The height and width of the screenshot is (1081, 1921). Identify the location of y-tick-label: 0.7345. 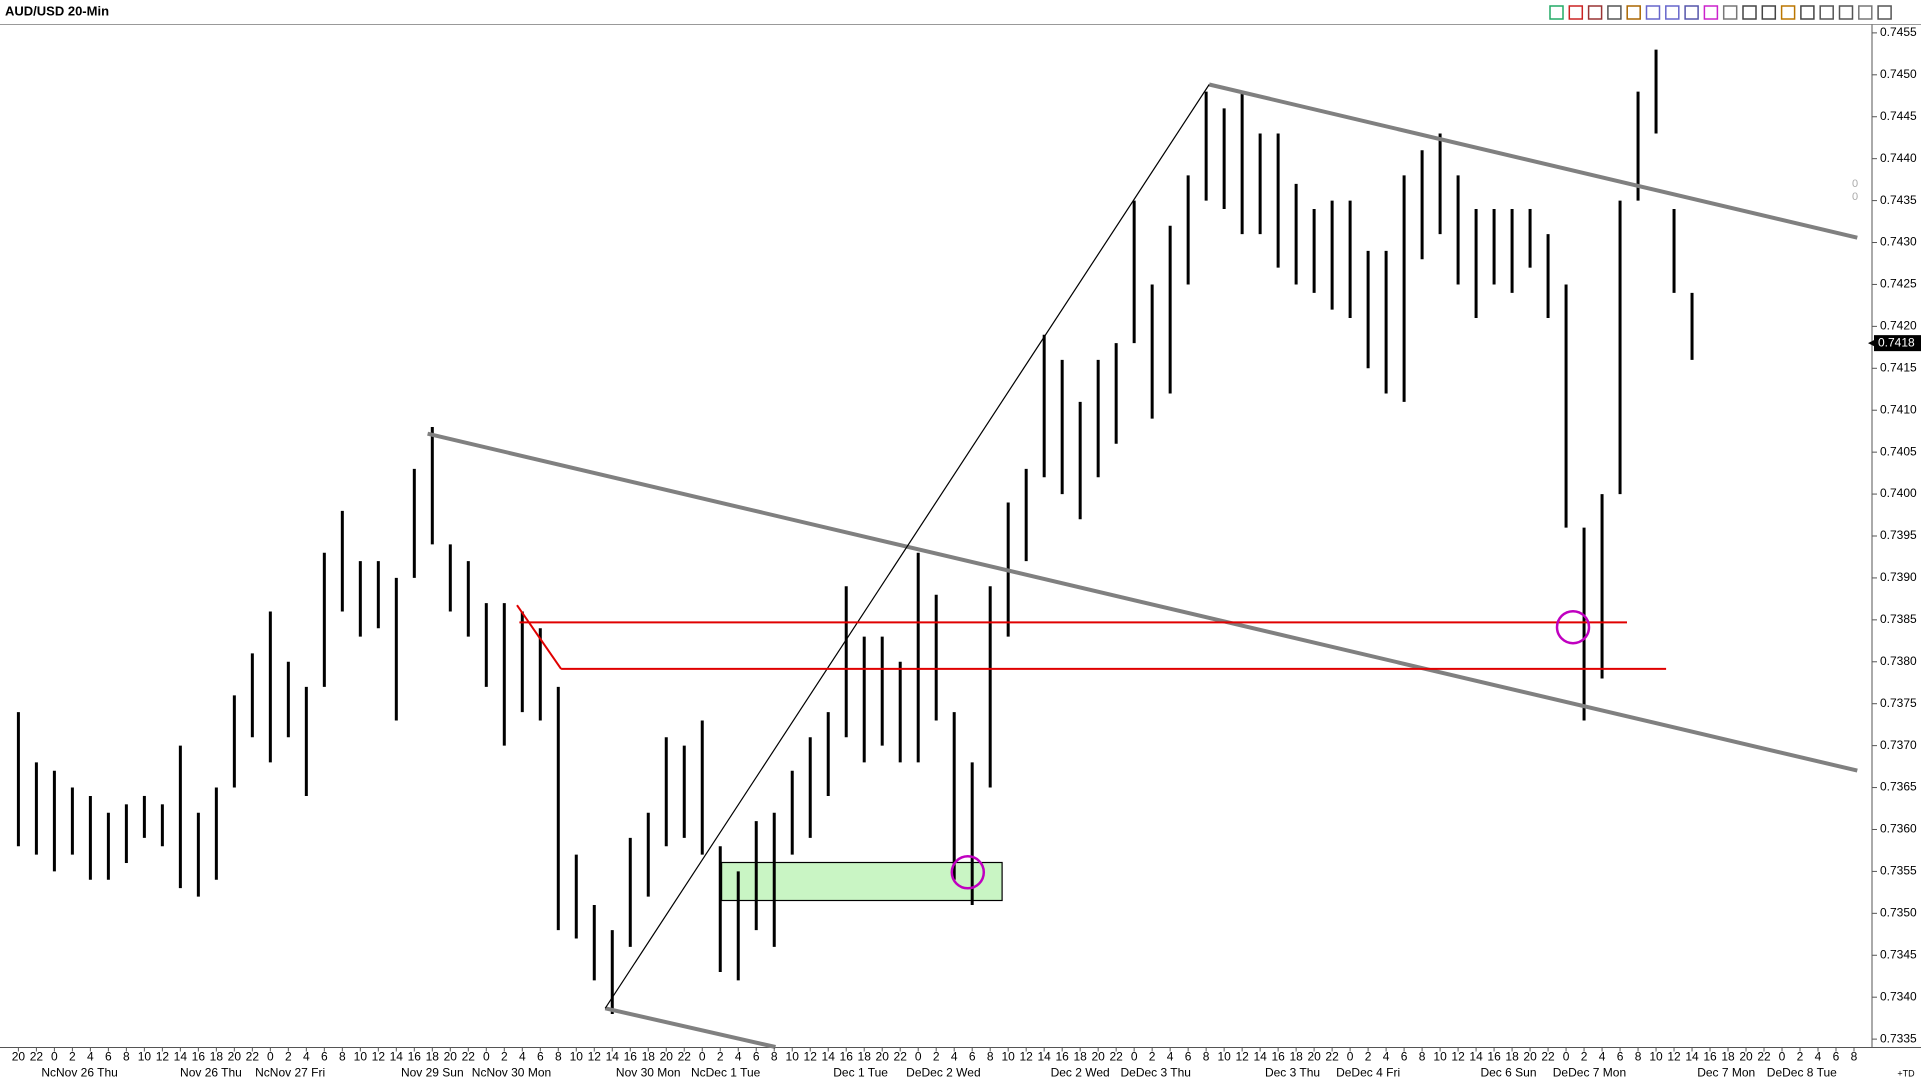
(1898, 954).